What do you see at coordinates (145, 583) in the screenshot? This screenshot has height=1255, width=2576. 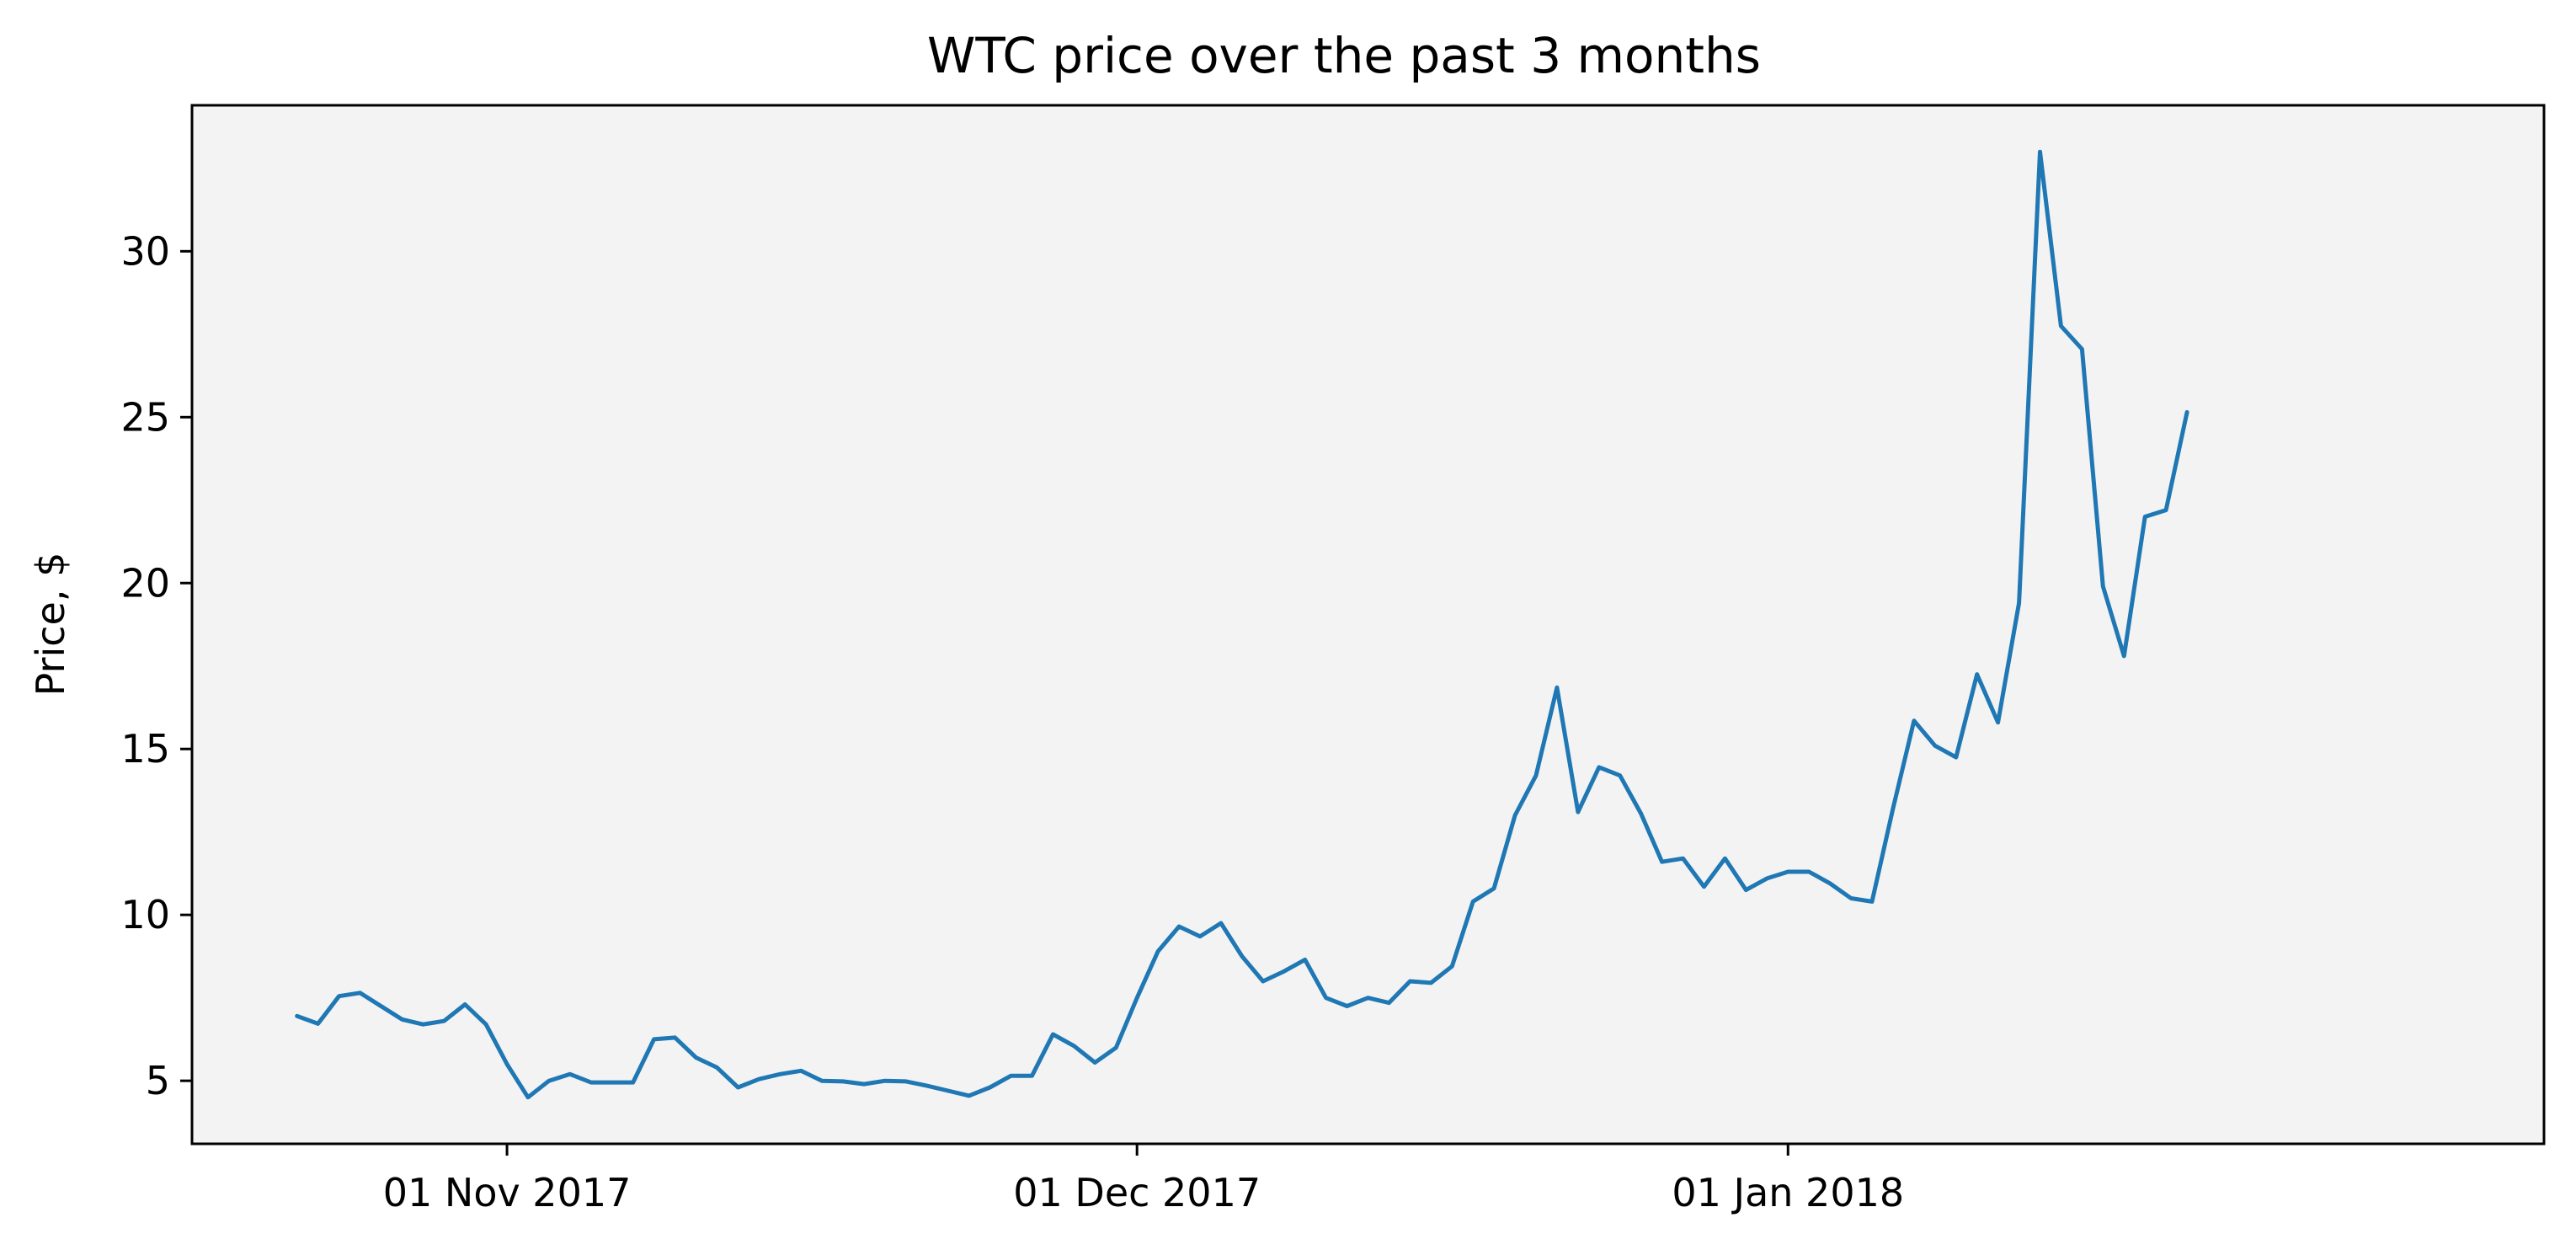 I see `y-tick-label: 20` at bounding box center [145, 583].